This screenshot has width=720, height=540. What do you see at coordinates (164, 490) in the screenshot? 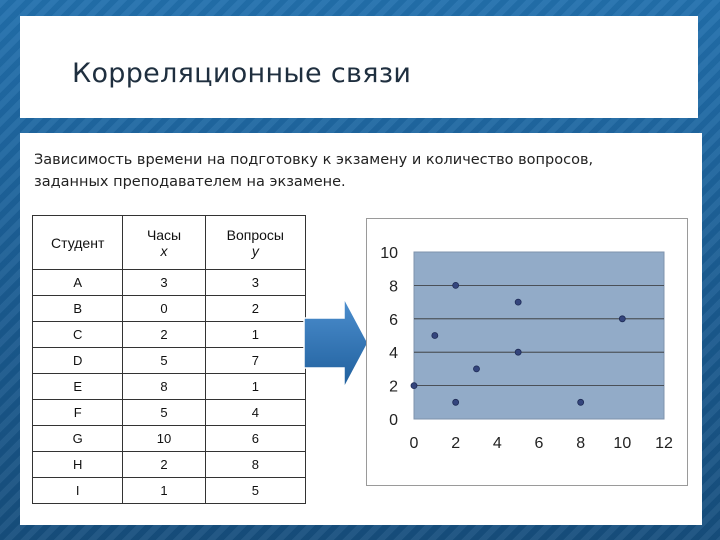
I see `cell-x: 1` at bounding box center [164, 490].